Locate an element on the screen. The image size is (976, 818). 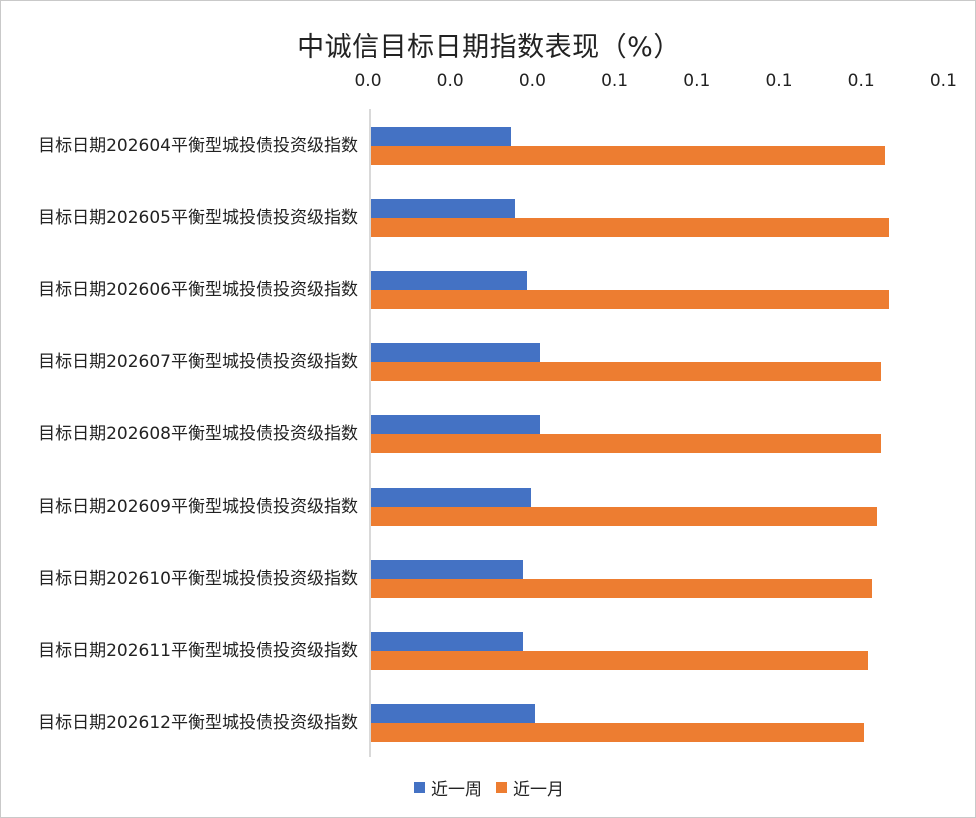
category-label: 目标日期202611平衡型城投债投资级指数 is located at coordinates (198, 650).